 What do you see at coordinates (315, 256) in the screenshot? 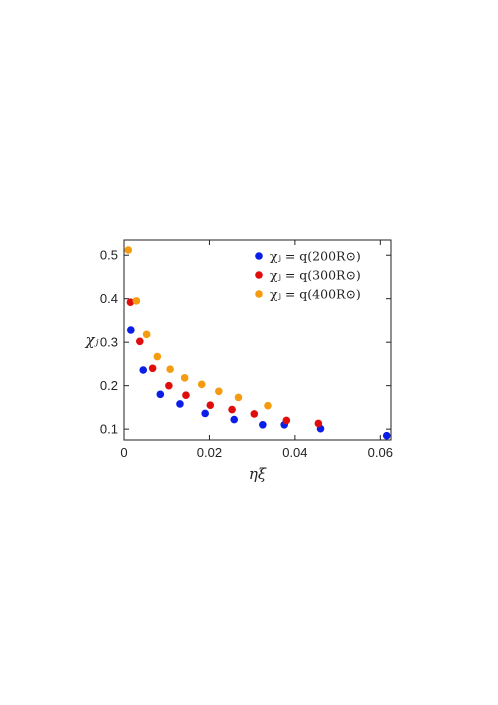
I see `legend-label: χⱼ = q(200R⊙)` at bounding box center [315, 256].